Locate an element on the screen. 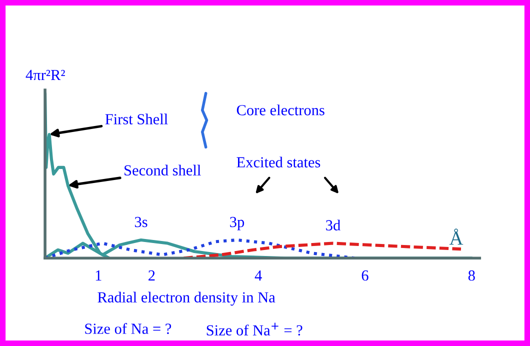 The height and width of the screenshot is (346, 530). x-tick-label: 6 is located at coordinates (365, 275).